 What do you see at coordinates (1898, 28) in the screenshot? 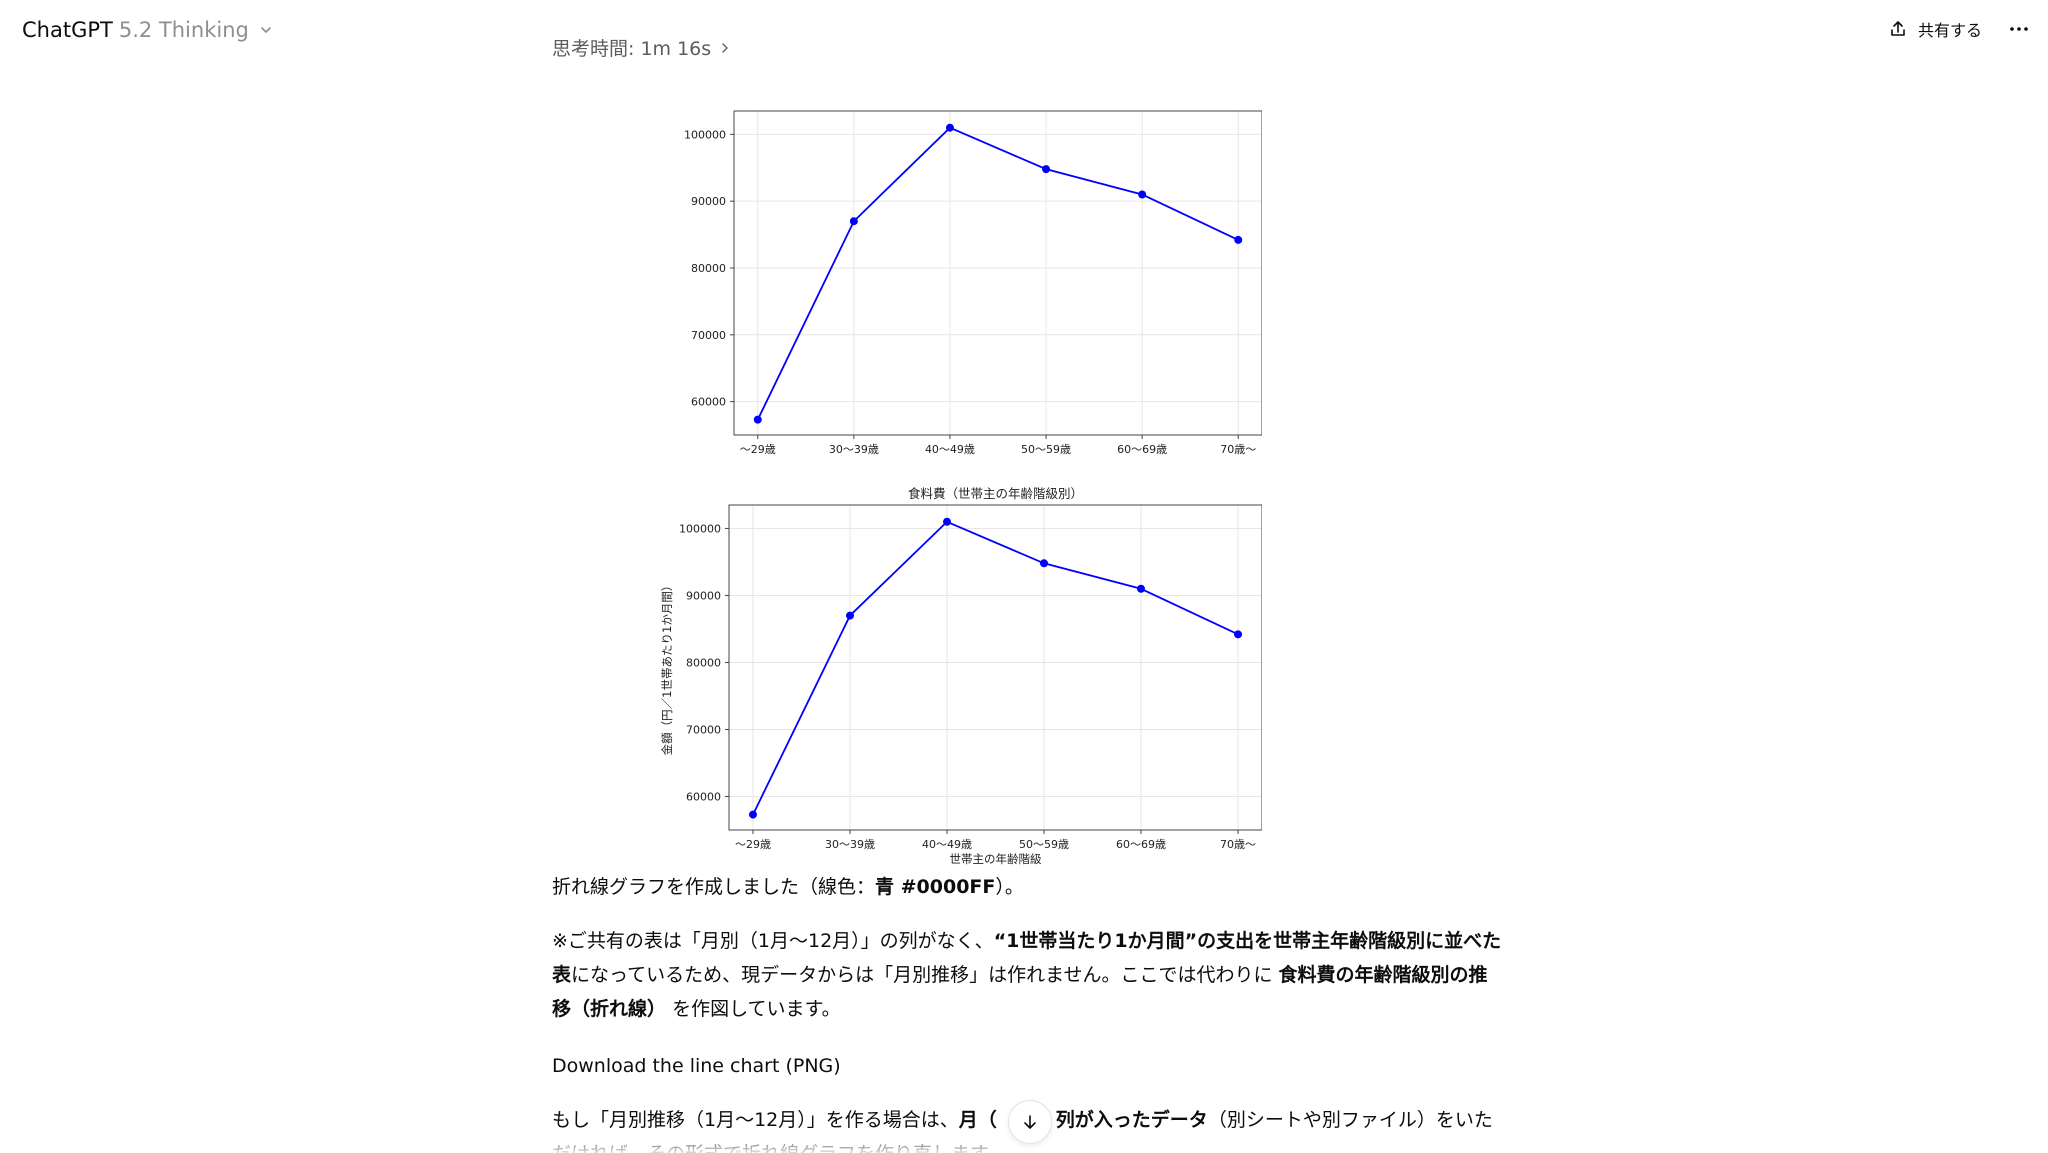
I see `share-icon` at bounding box center [1898, 28].